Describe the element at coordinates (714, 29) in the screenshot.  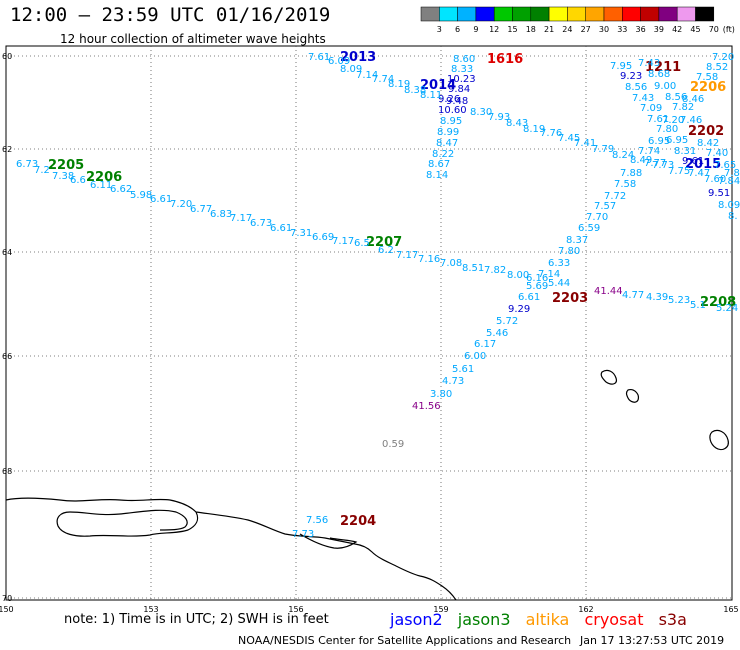
I see `colorbar-tick: 70` at that location.